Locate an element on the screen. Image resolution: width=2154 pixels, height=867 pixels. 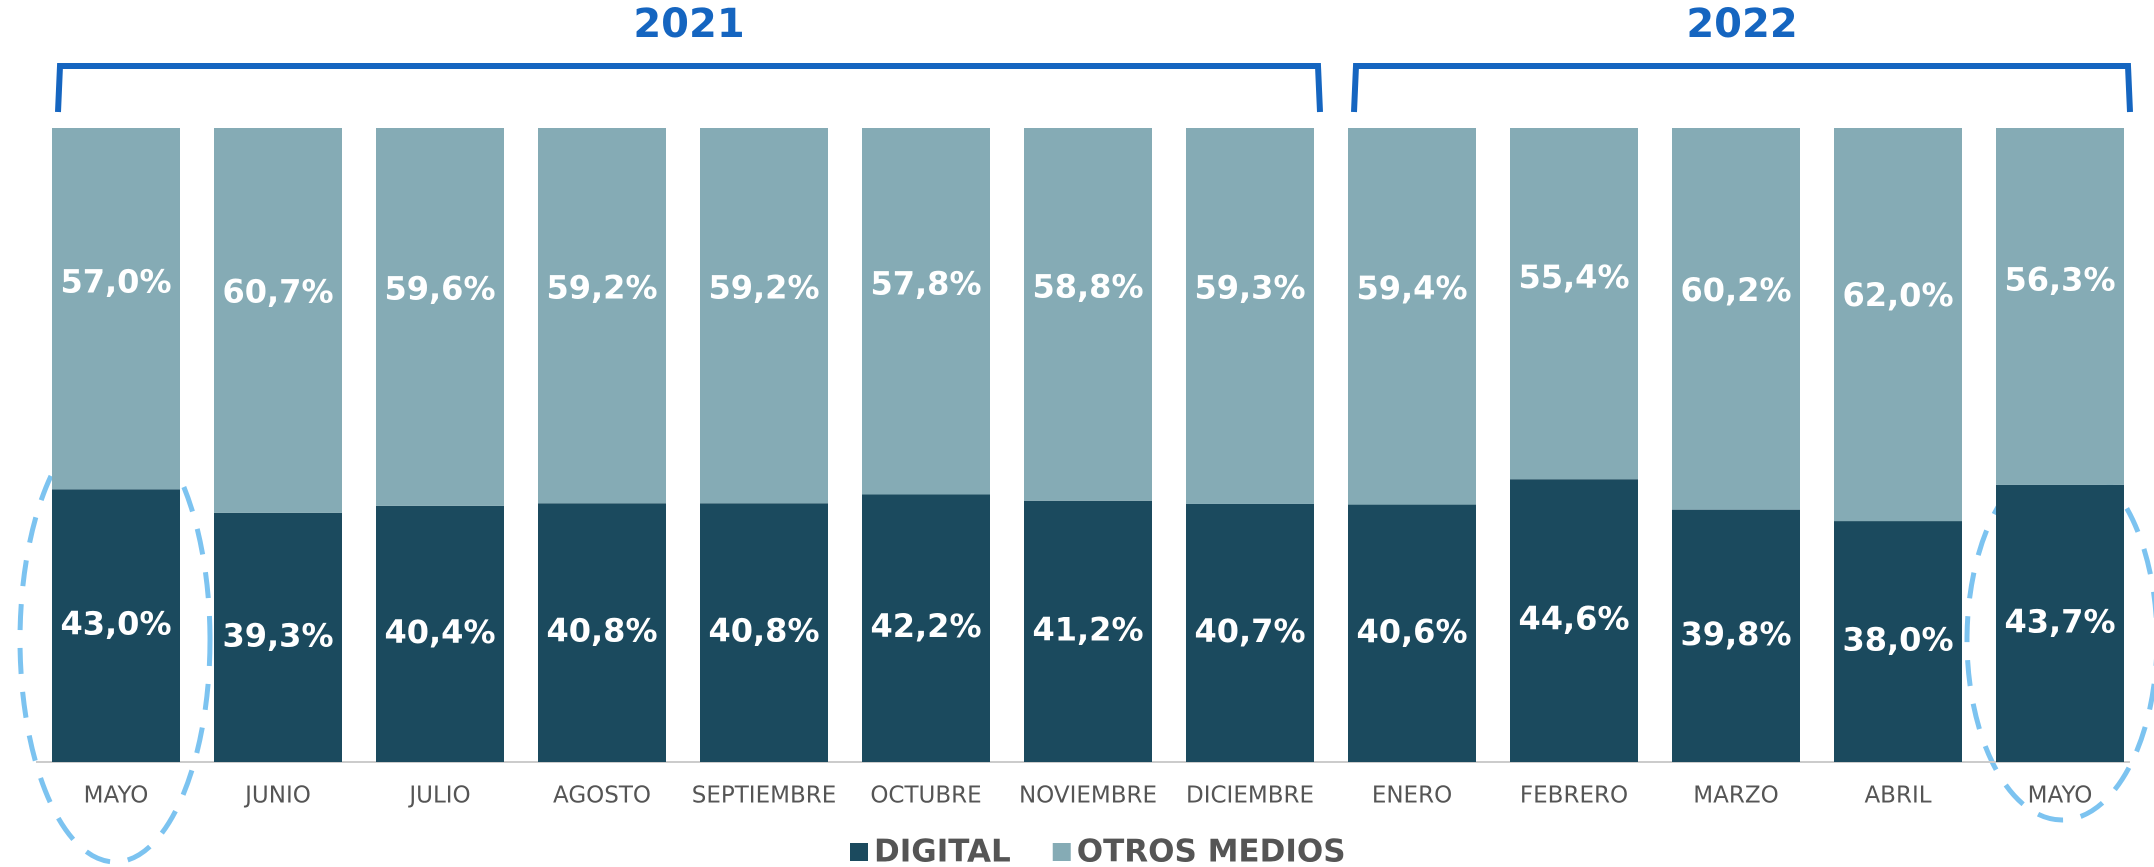
value-label: 39,3% is located at coordinates (277, 635).